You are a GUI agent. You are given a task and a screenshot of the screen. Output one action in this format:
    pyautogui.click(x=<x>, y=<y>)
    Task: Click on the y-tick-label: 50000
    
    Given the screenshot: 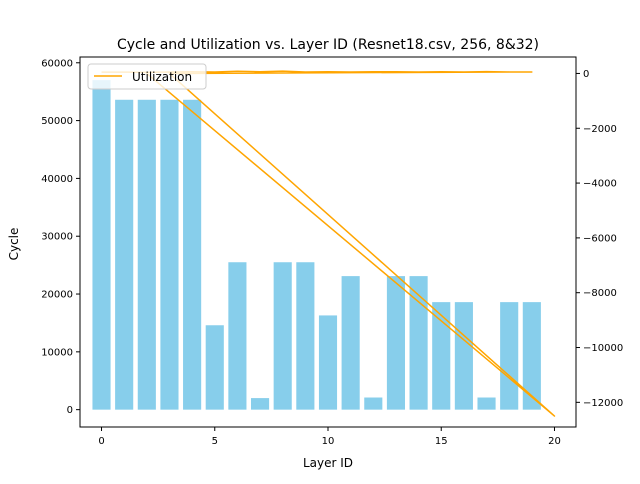 What is the action you would take?
    pyautogui.click(x=57, y=121)
    